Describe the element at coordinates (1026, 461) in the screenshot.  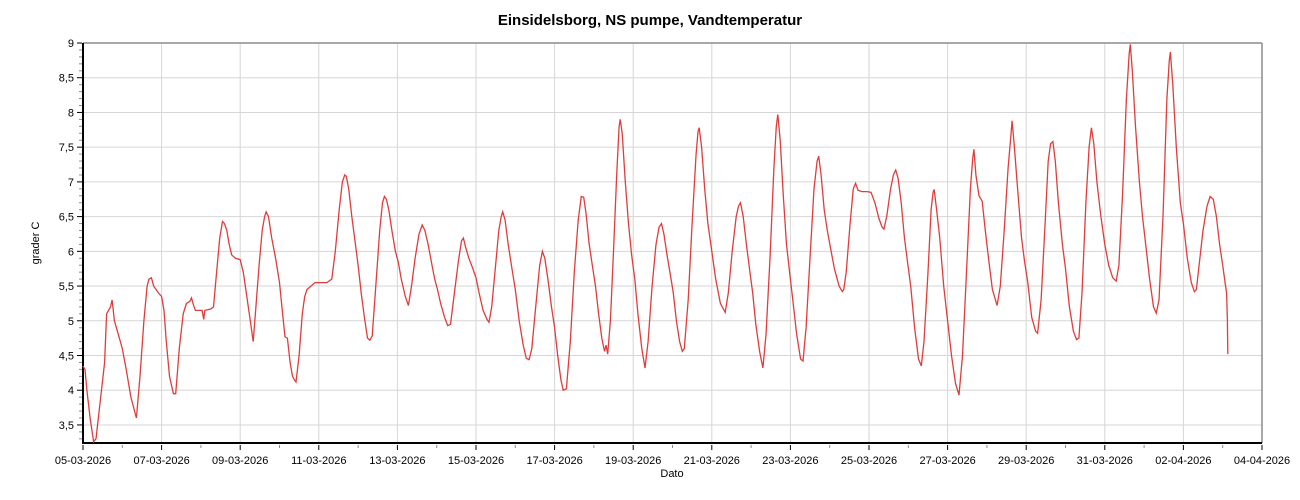
I see `x-tick-label: 29-03-2026` at that location.